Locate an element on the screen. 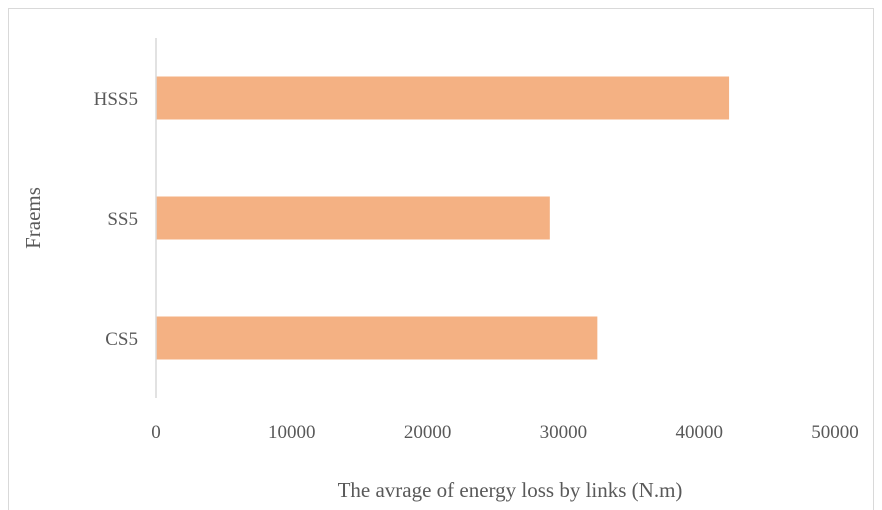 This screenshot has width=882, height=510. bar-cs5 is located at coordinates (377, 338).